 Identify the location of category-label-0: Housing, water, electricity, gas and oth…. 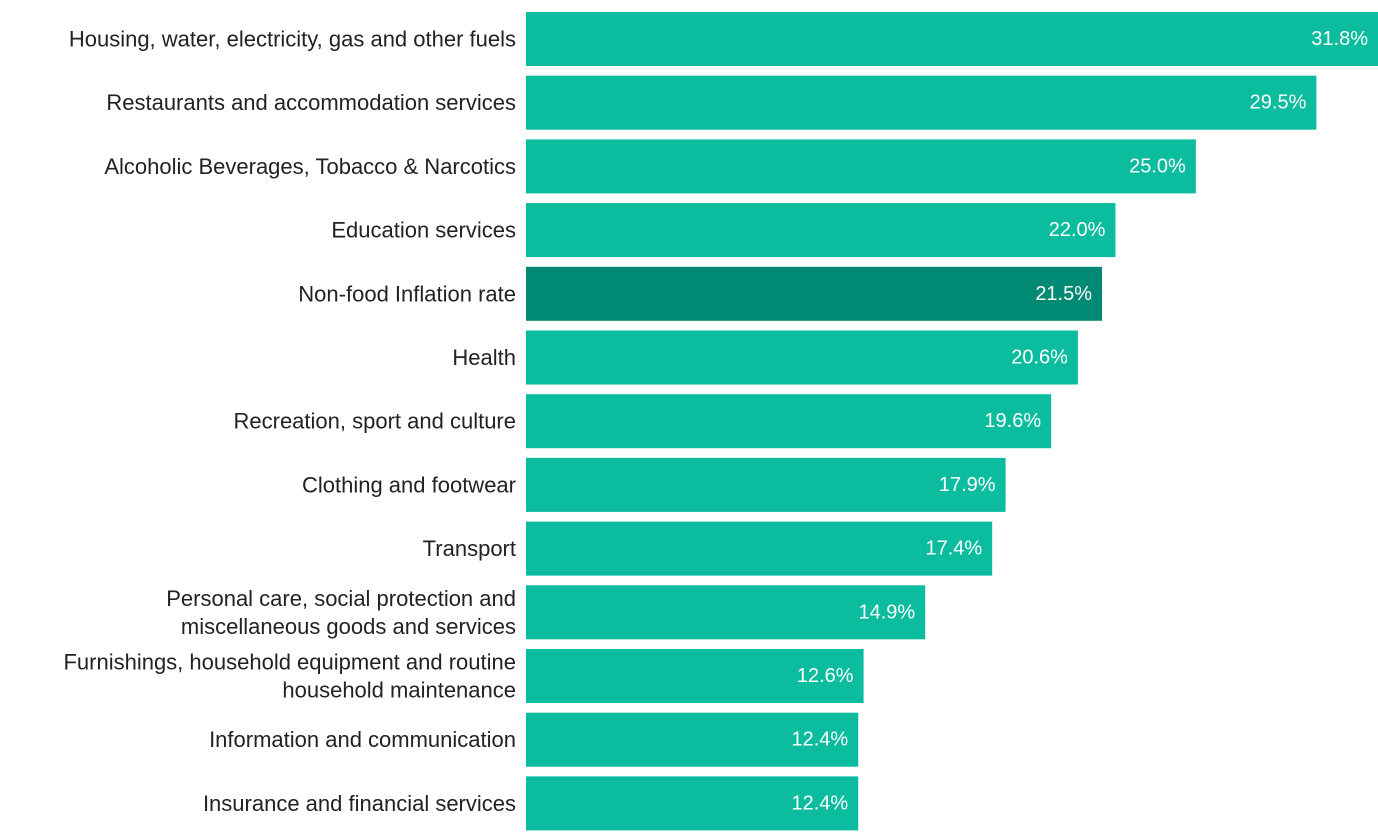
(292, 39).